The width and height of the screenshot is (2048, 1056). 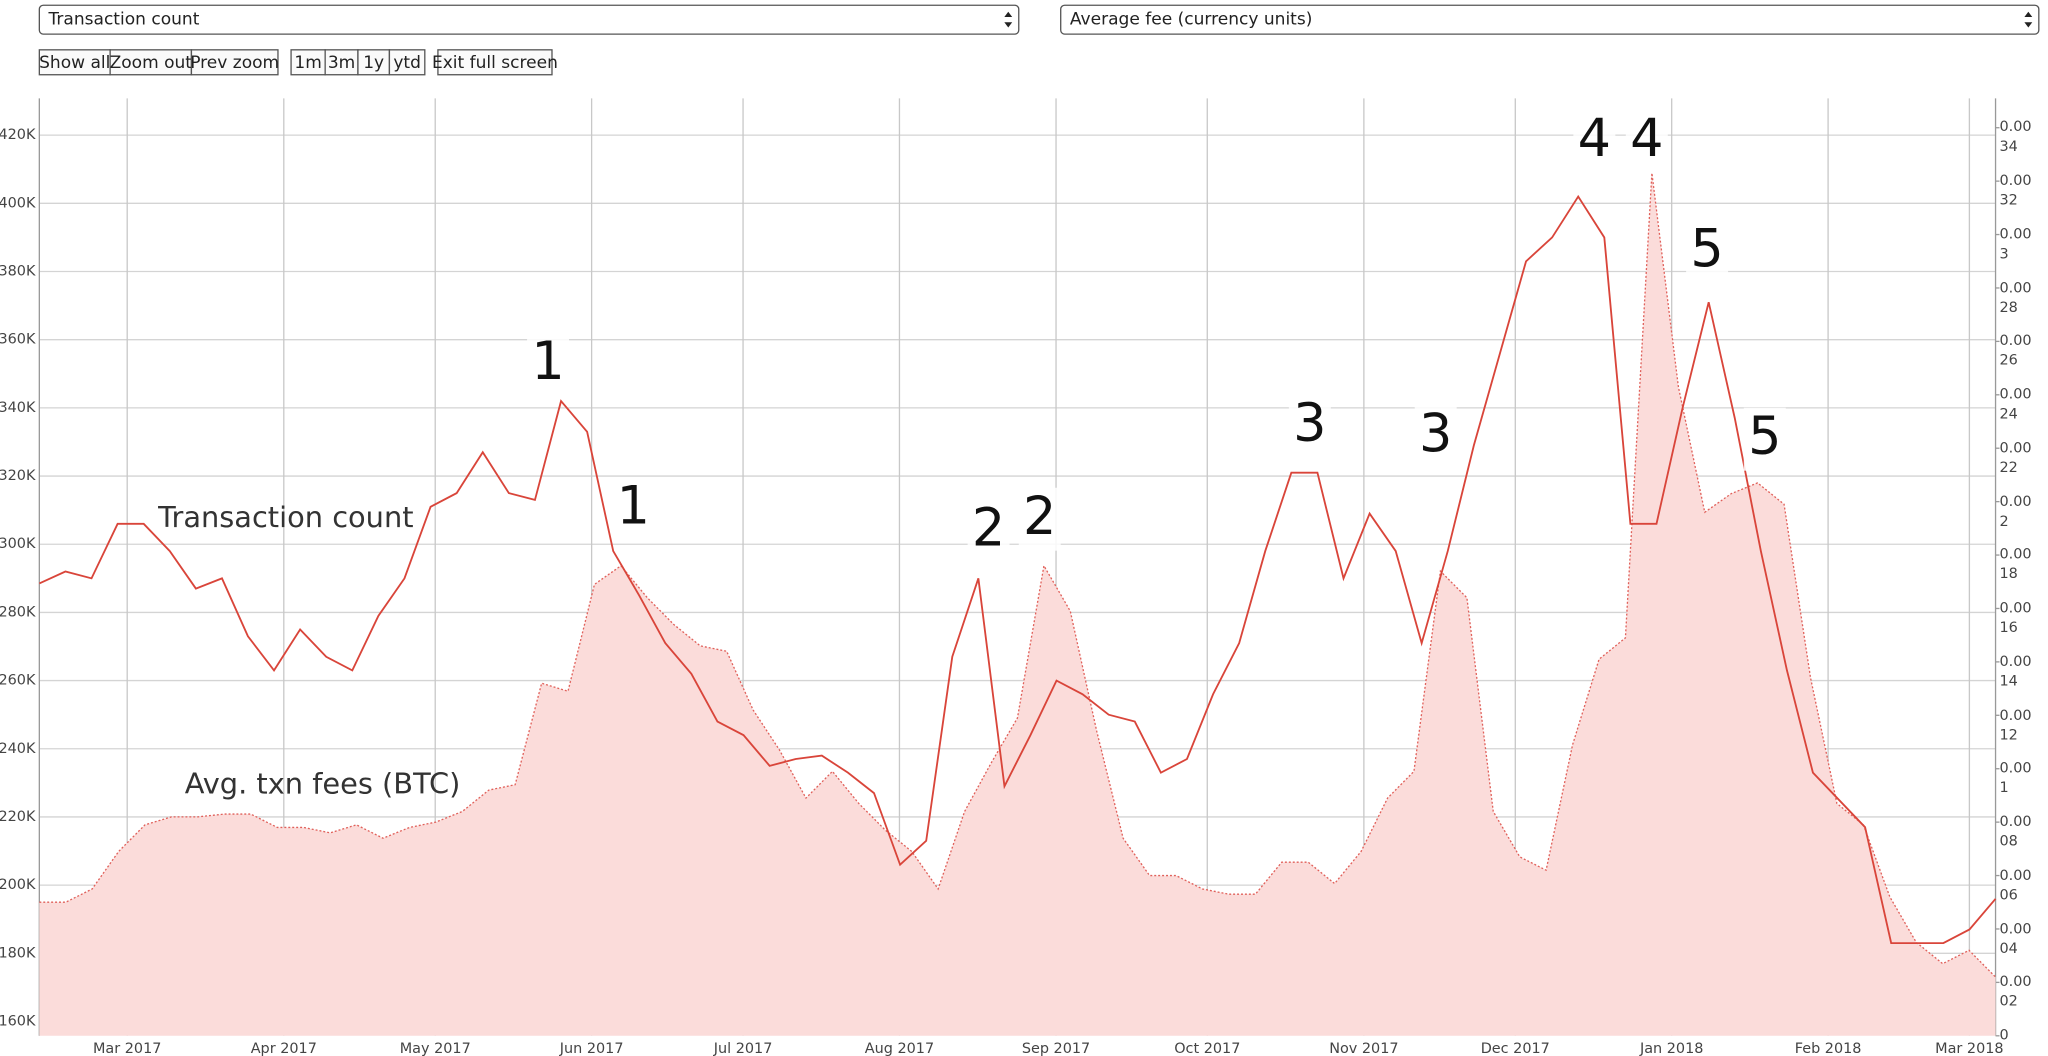 I want to click on y2-tick-text: 0.0002, so click(x=2015, y=991).